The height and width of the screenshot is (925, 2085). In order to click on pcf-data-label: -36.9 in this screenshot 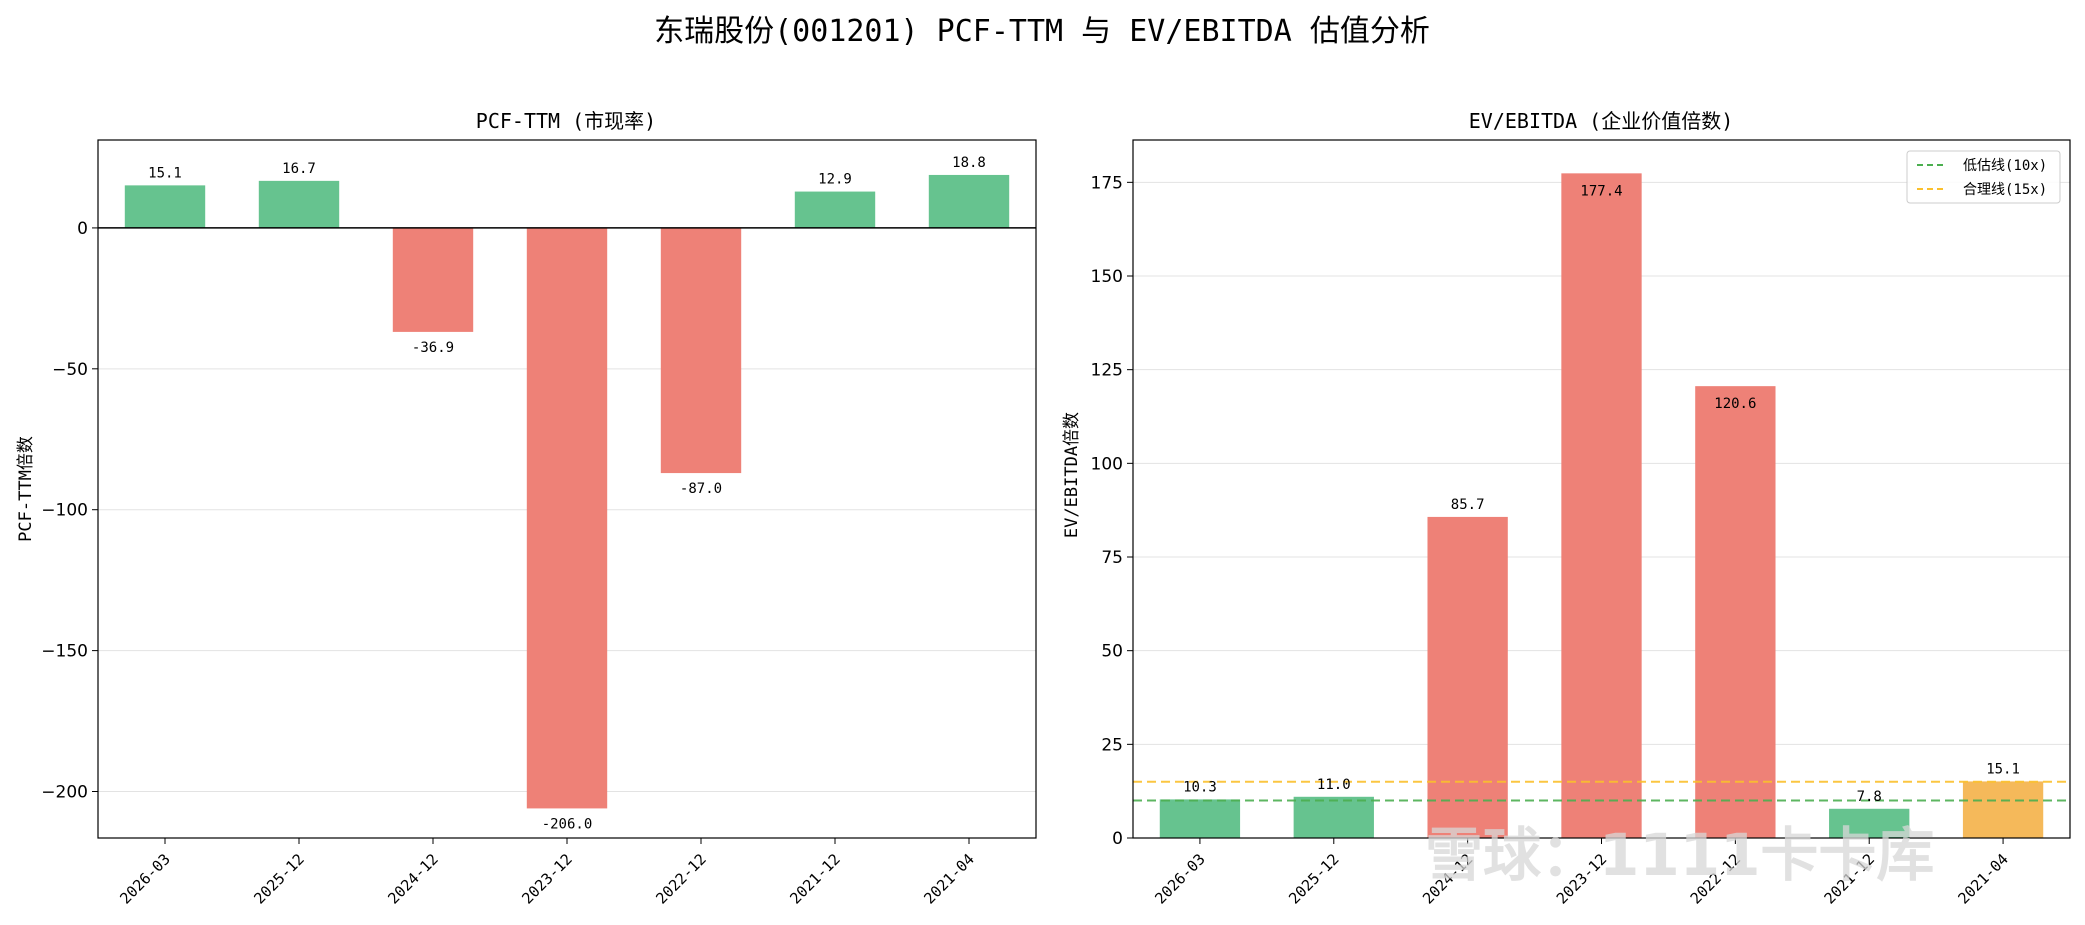, I will do `click(433, 348)`.